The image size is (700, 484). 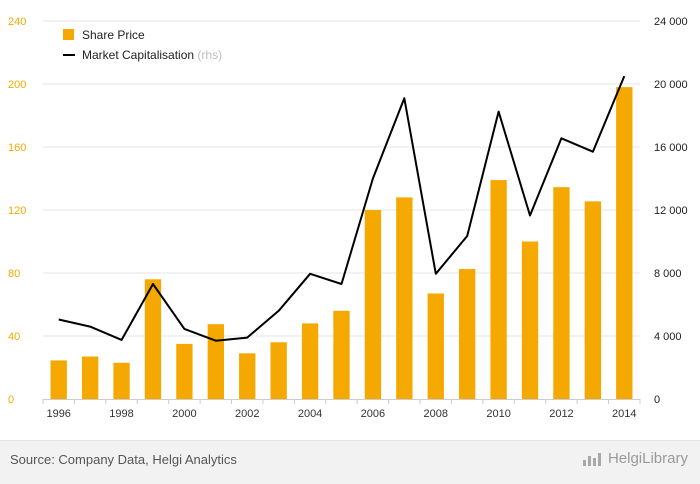 What do you see at coordinates (668, 337) in the screenshot?
I see `y-right-tick-label: 4 000` at bounding box center [668, 337].